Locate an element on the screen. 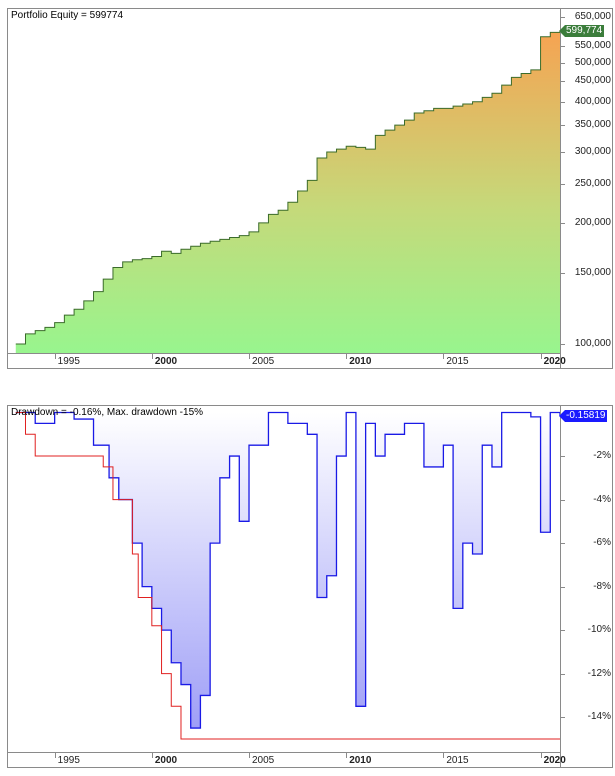 Image resolution: width=615 pixels, height=776 pixels. drawdown-y-tick-label: -2% is located at coordinates (602, 456).